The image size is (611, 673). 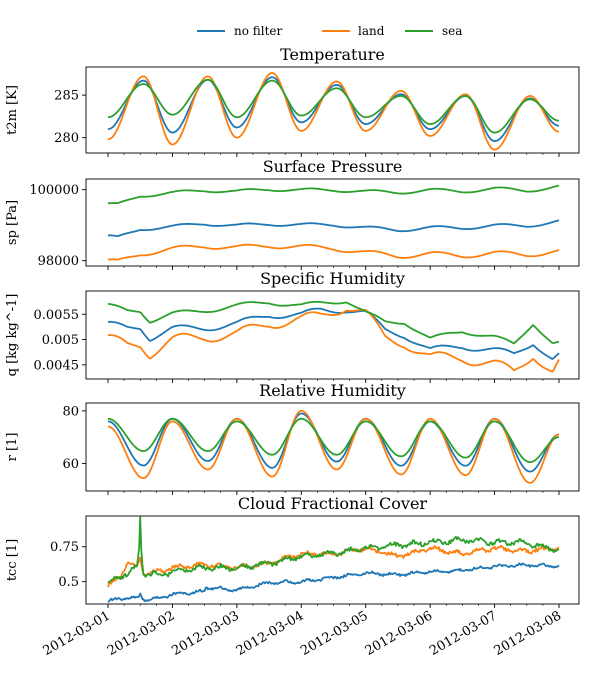 I want to click on panel-title: Temperature, so click(x=332, y=54).